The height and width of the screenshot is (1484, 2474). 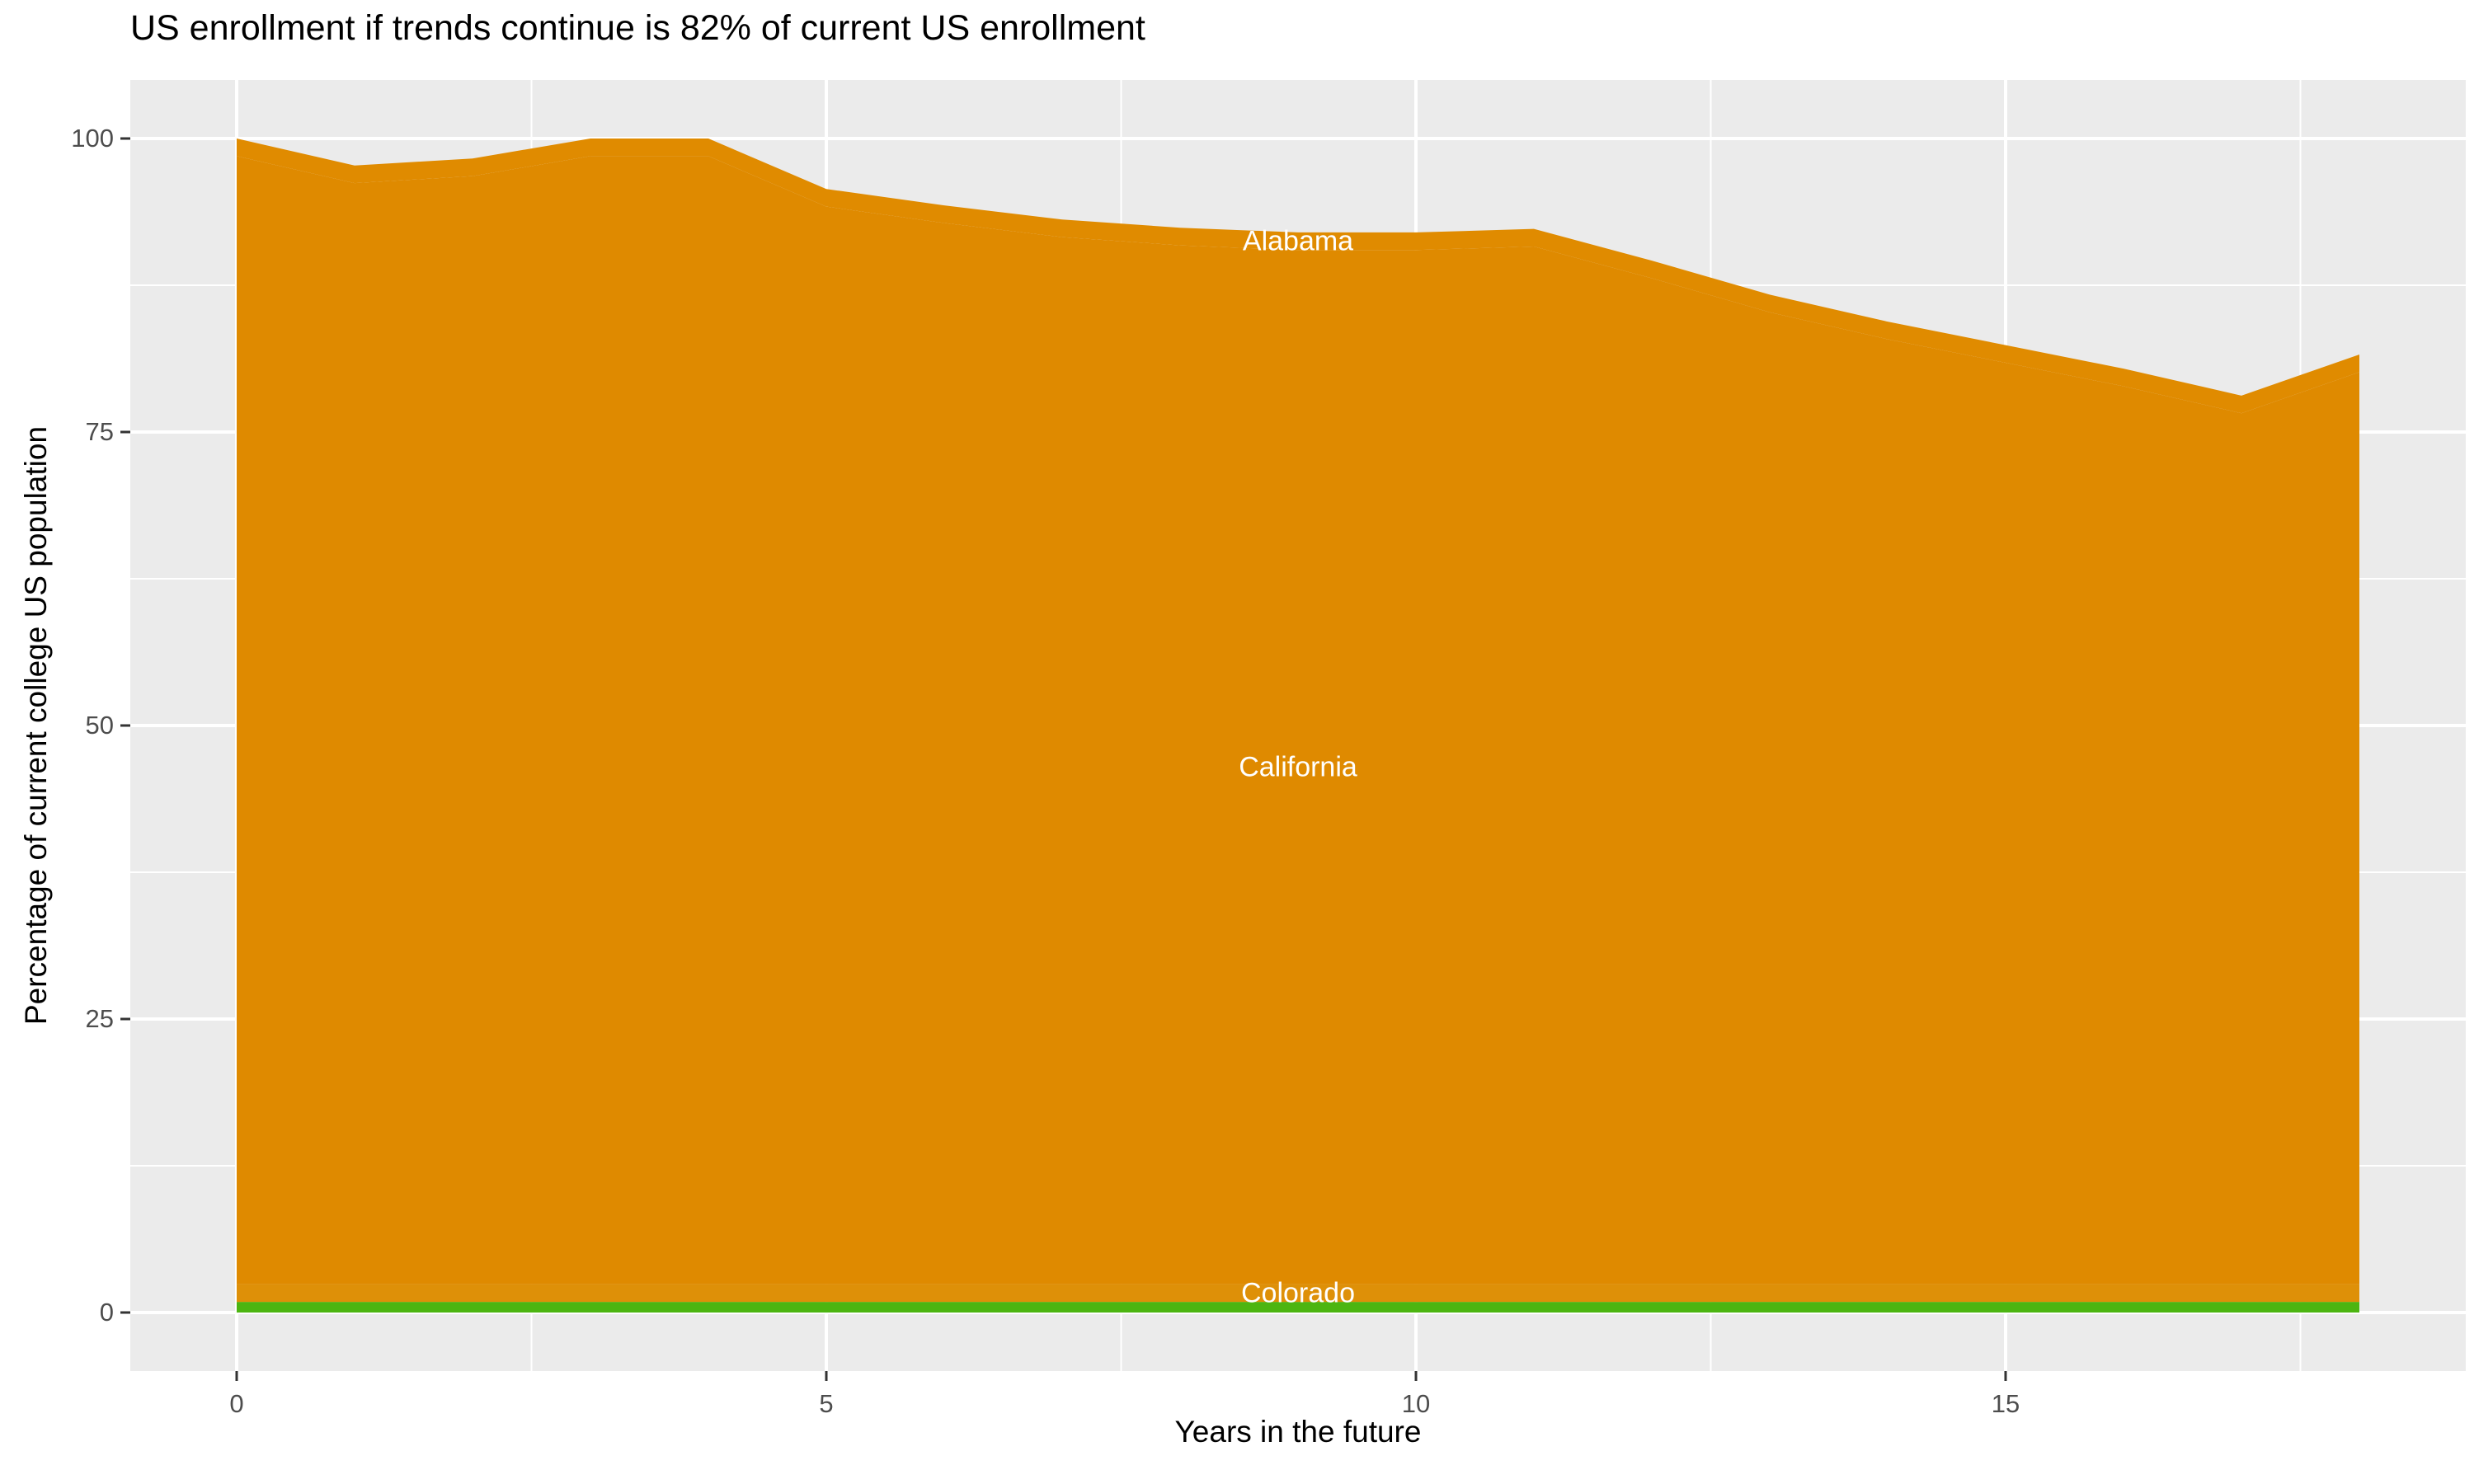 What do you see at coordinates (826, 1403) in the screenshot?
I see `x-tick-label: 5` at bounding box center [826, 1403].